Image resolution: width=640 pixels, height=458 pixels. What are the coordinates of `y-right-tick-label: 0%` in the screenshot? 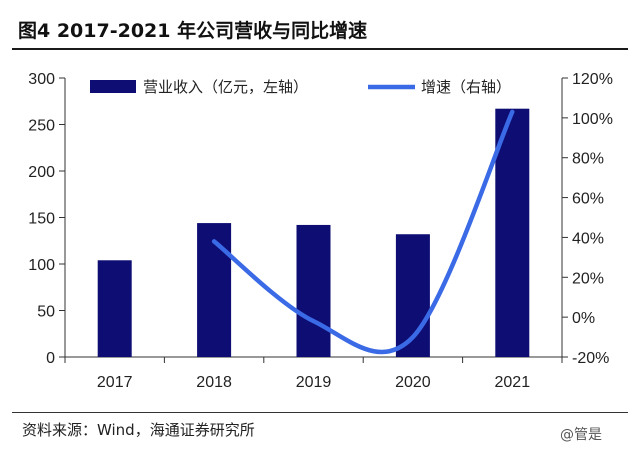 It's located at (583, 318).